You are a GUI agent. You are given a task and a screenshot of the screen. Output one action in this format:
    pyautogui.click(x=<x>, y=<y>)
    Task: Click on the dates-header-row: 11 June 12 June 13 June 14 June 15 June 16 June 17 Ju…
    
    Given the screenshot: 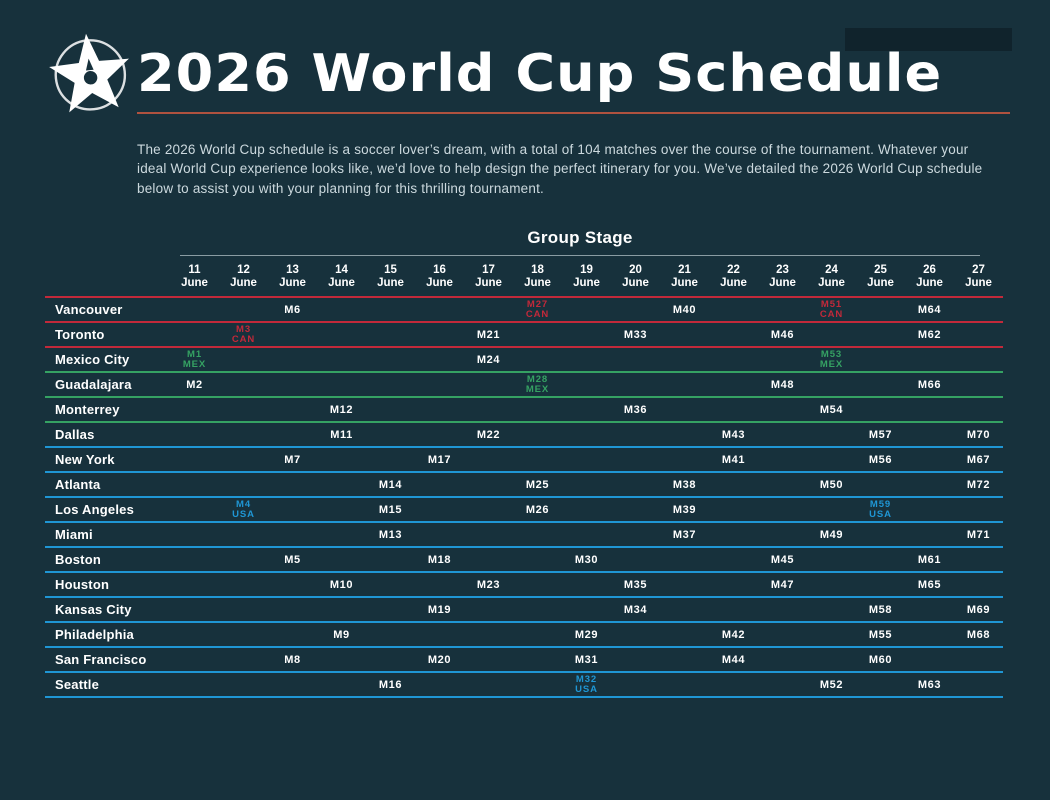 What is the action you would take?
    pyautogui.click(x=524, y=277)
    